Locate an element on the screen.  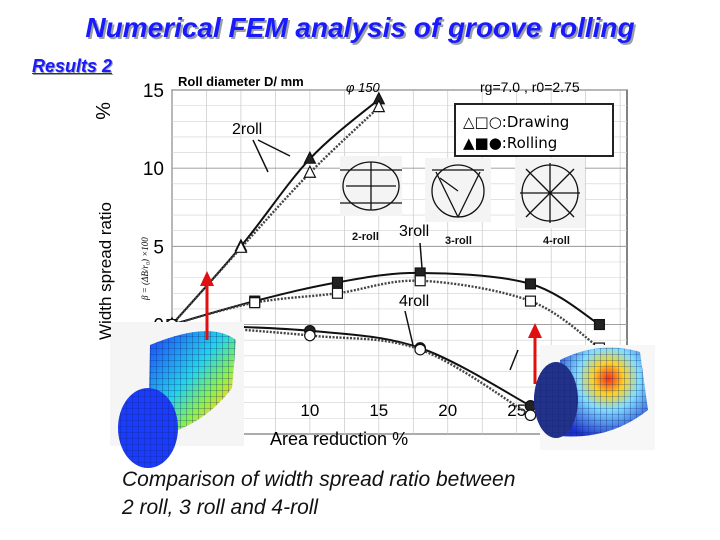
pointer-2roll-b is located at coordinates (274, 148).